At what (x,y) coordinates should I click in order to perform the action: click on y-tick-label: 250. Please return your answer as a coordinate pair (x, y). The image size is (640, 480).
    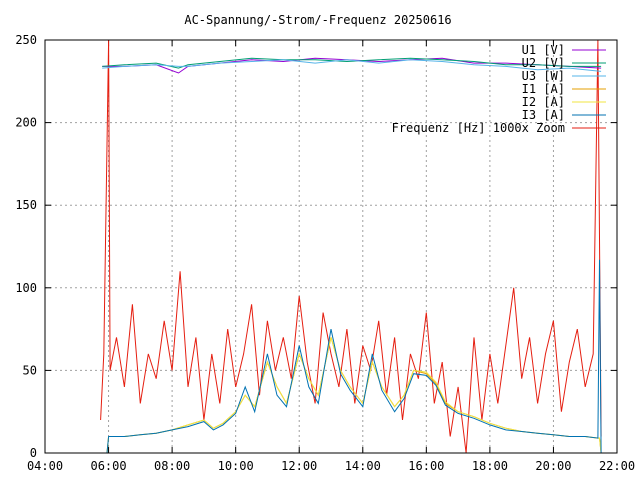
    Looking at the image, I should click on (26, 40).